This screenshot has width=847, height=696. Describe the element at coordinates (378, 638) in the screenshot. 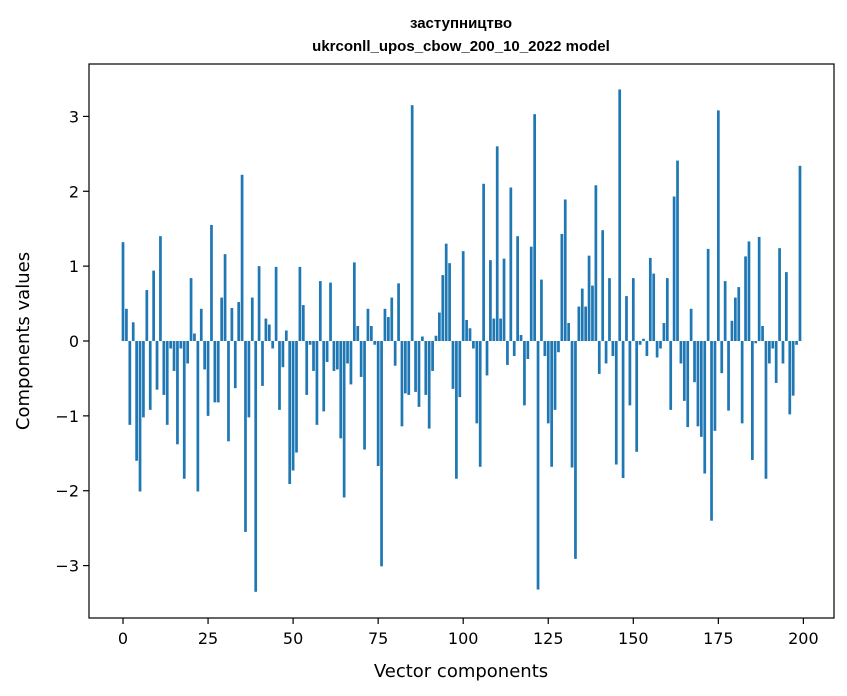

I see `x-tick-label: 75` at that location.